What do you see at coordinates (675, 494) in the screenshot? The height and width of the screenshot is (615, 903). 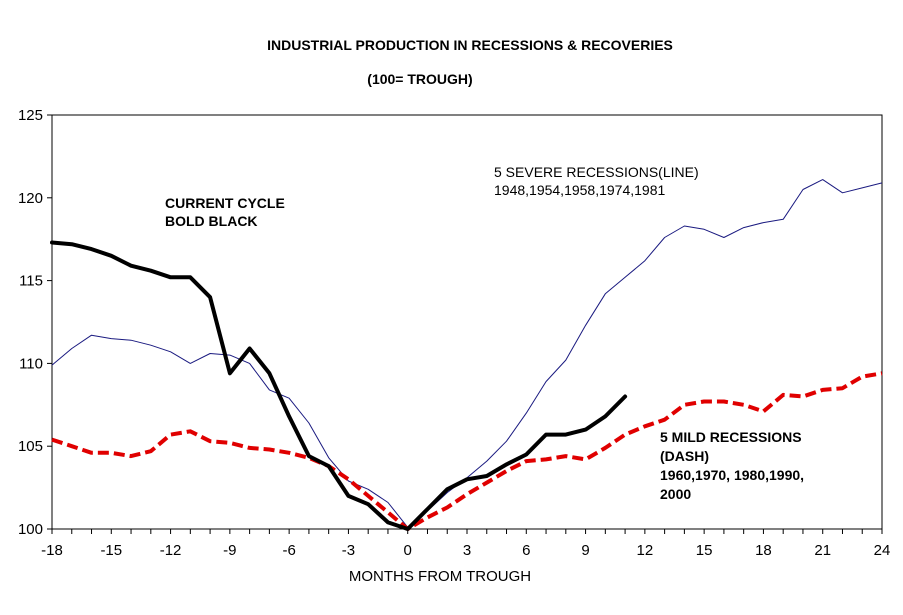 I see `annotation-mild-years-cont: 2000` at bounding box center [675, 494].